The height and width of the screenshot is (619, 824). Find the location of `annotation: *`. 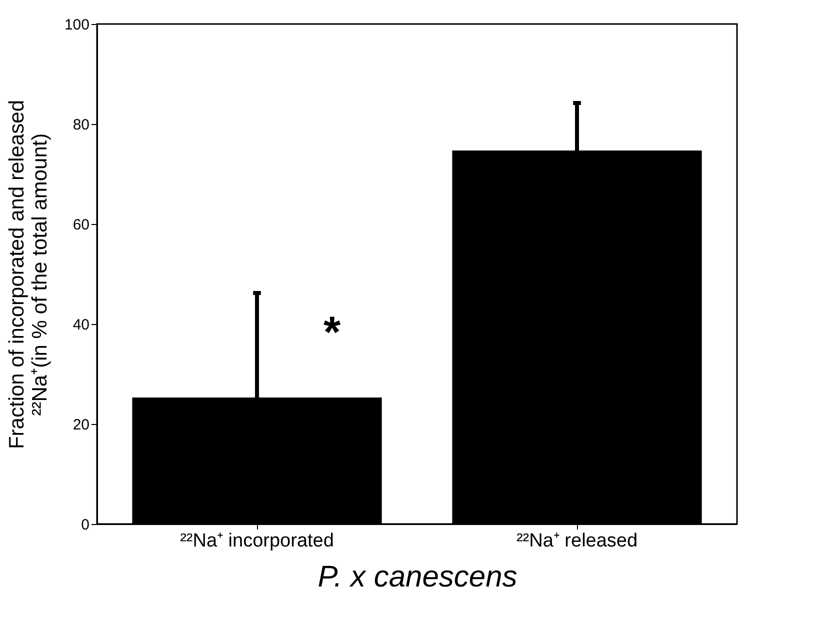

annotation: * is located at coordinates (332, 332).